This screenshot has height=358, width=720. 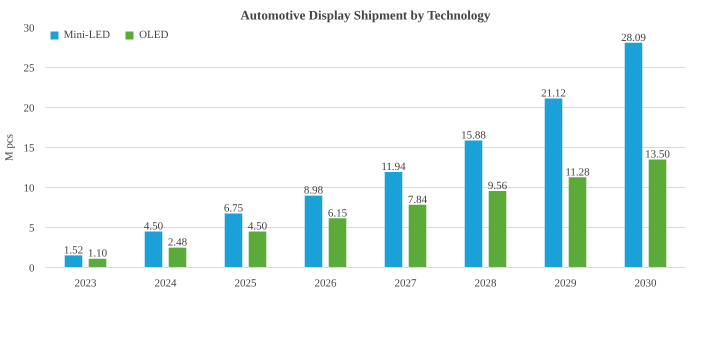 What do you see at coordinates (473, 135) in the screenshot?
I see `data-label: 15.88` at bounding box center [473, 135].